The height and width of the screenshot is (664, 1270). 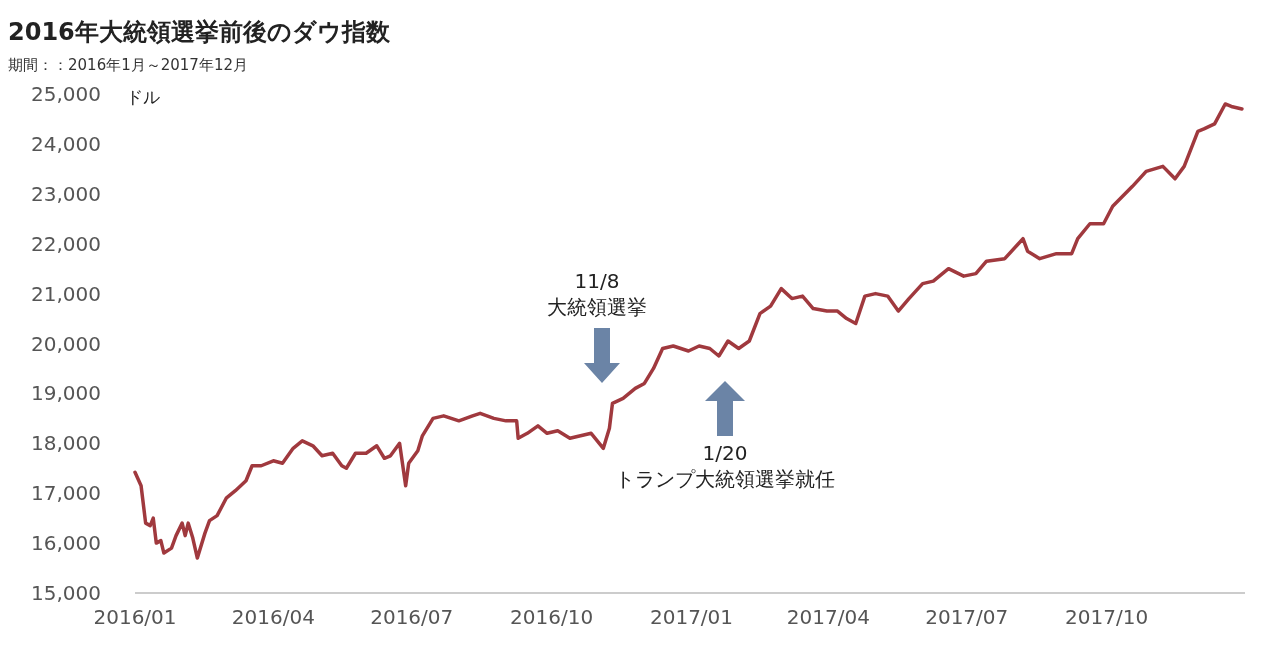 What do you see at coordinates (597, 294) in the screenshot?
I see `annotation: 11/8 大統領選挙` at bounding box center [597, 294].